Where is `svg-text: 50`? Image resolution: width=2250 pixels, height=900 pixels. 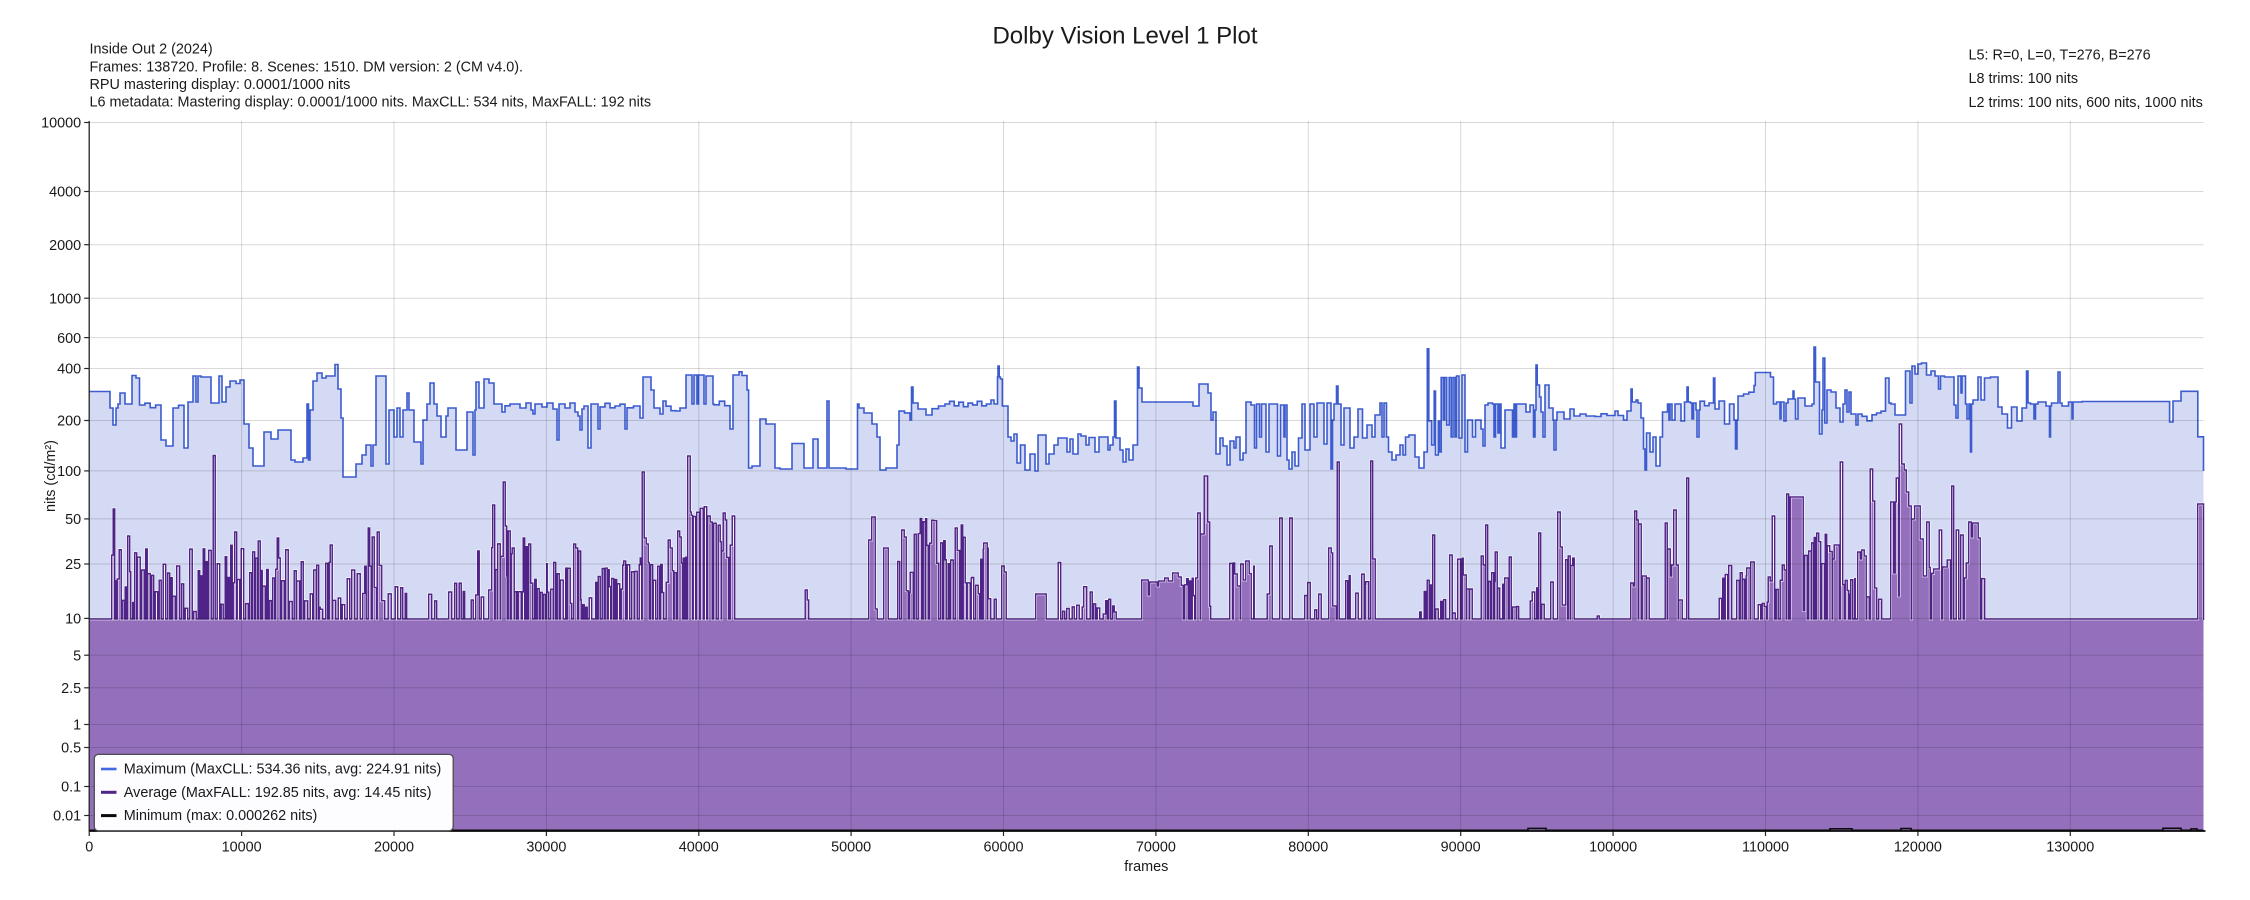 svg-text: 50 is located at coordinates (73, 520).